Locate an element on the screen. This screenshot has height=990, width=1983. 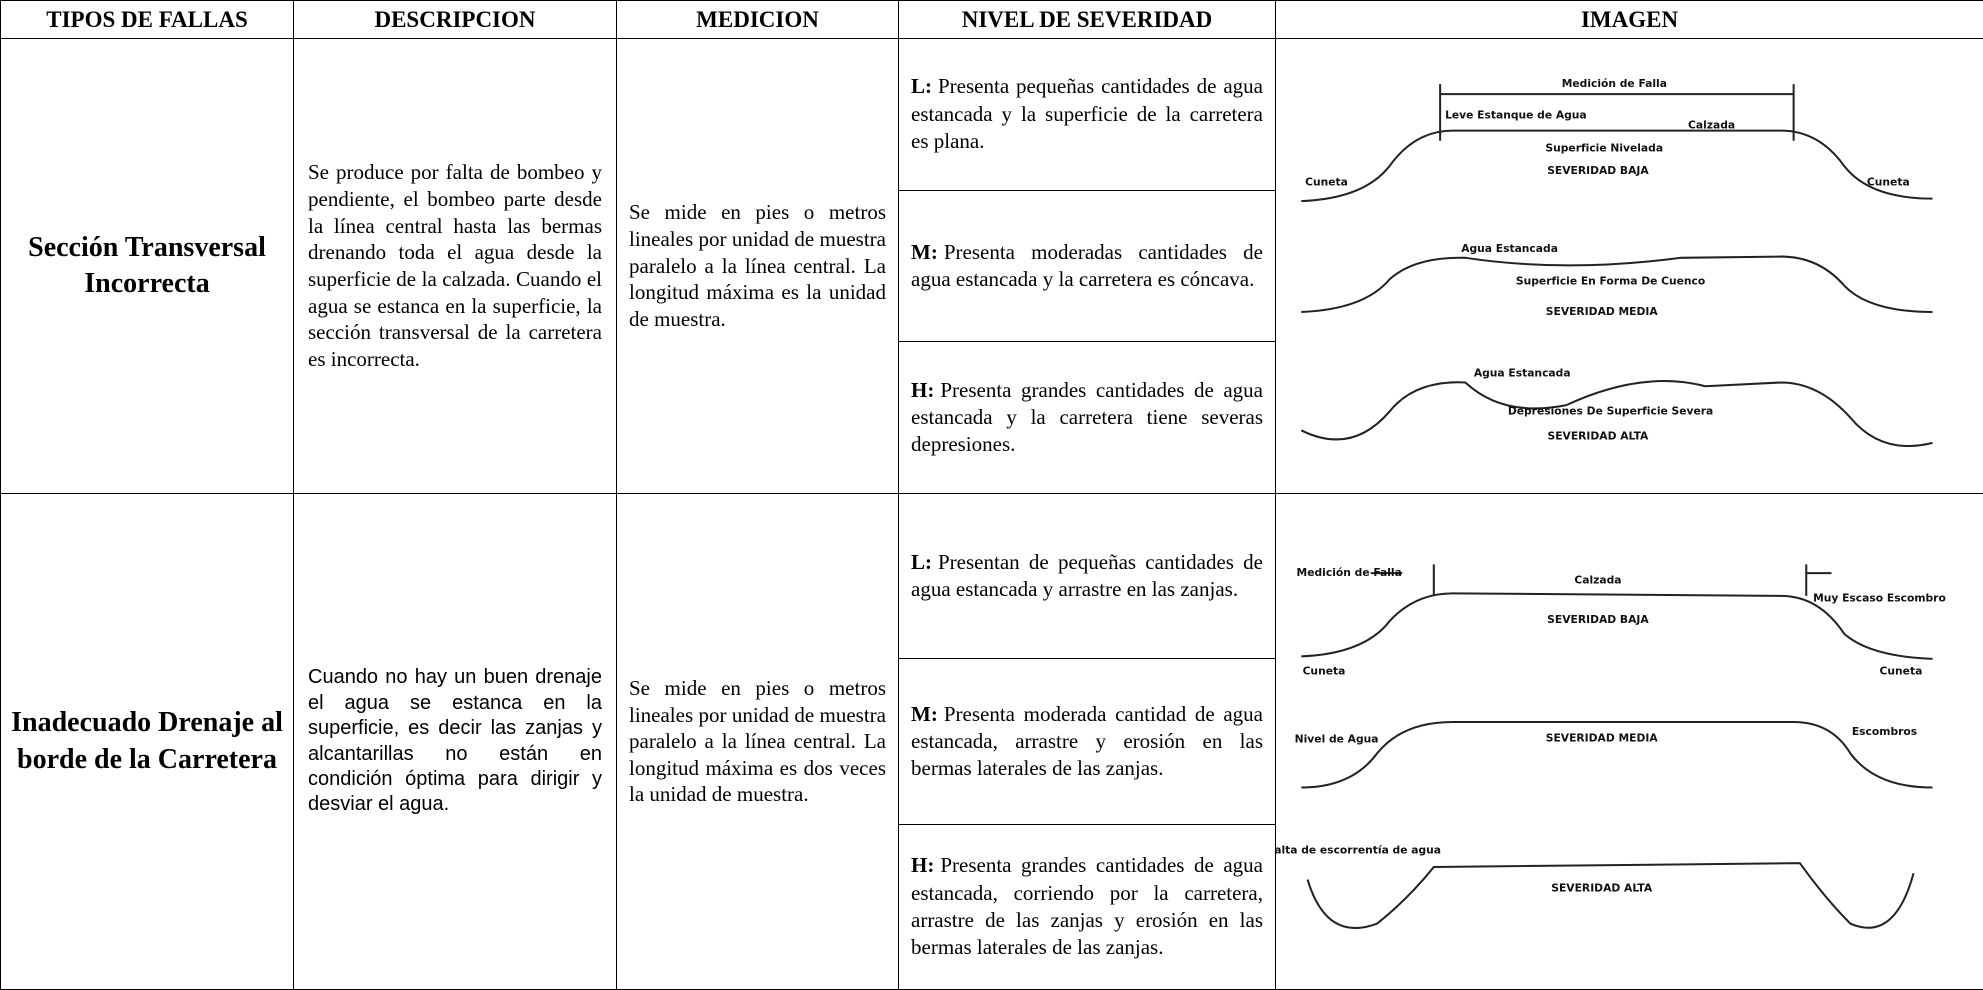
diagram-label: Depresiones De Superficie Severa is located at coordinates (1610, 410).